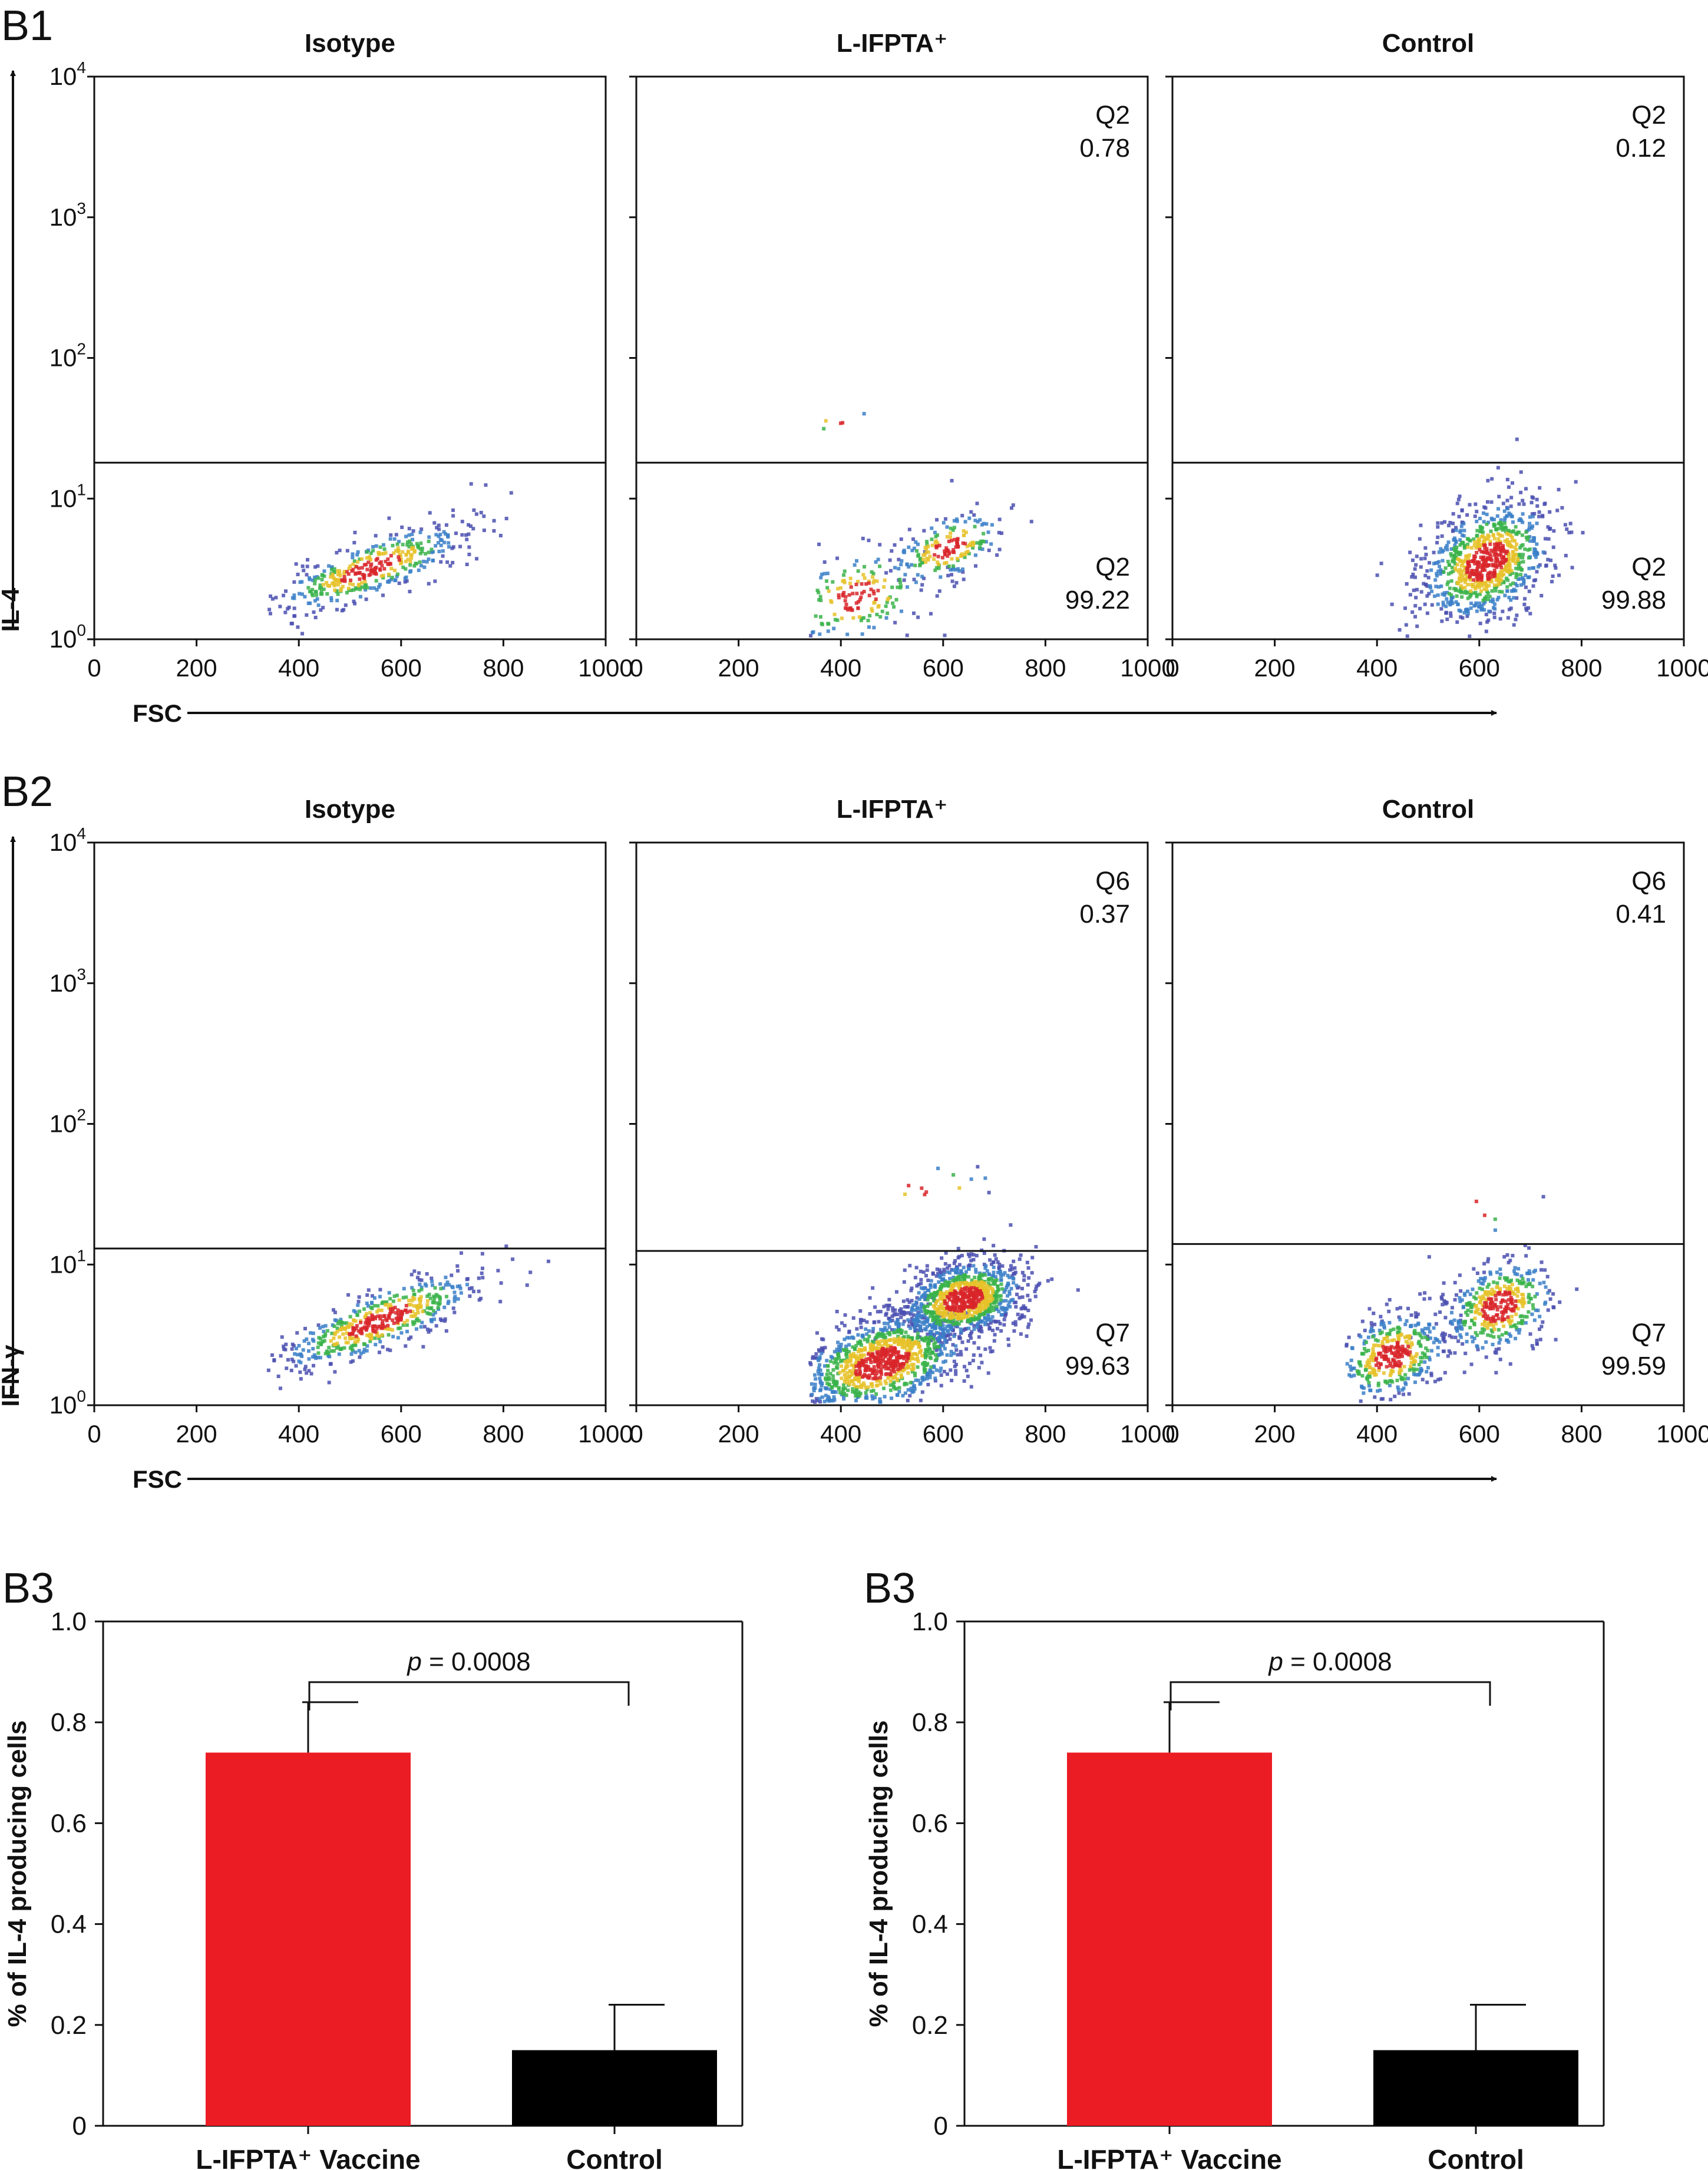 This screenshot has width=1708, height=2170. Describe the element at coordinates (63, 1264) in the screenshot. I see `tick-base: 10` at that location.